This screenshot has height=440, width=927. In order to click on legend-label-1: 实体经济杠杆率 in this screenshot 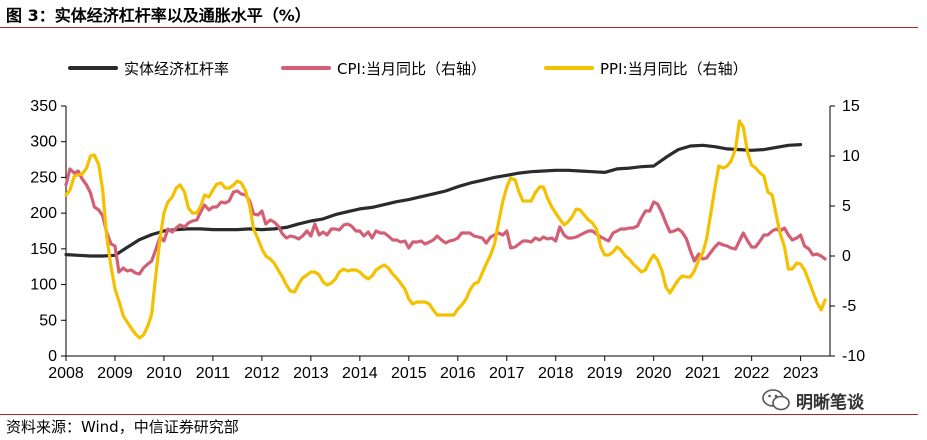, I will do `click(176, 69)`.